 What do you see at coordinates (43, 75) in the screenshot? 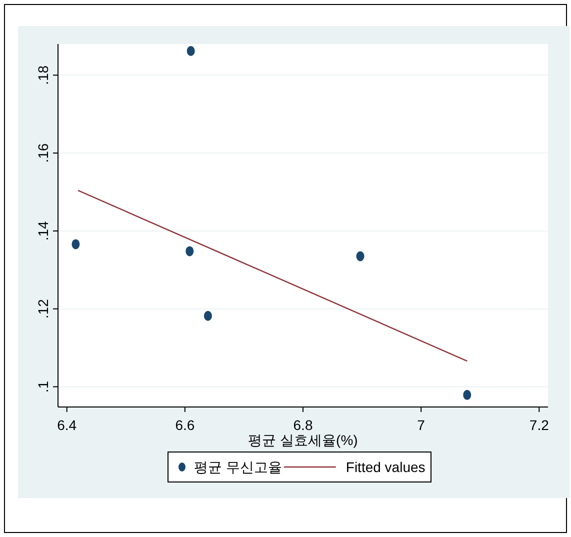
I see `y-tick-label: .18` at bounding box center [43, 75].